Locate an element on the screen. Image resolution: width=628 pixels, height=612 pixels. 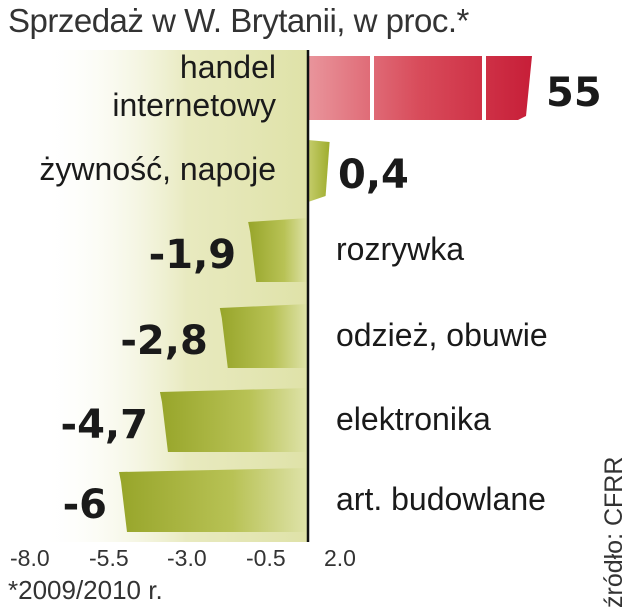
footnote: *2009/2010 r. is located at coordinates (85, 590).